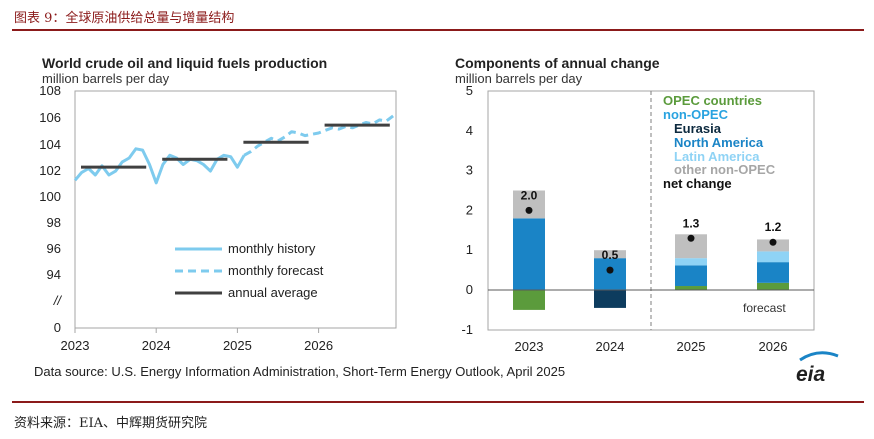 The image size is (874, 439). Describe the element at coordinates (276, 270) in the screenshot. I see `legend-label-monthly-forecast: monthly forecast` at that location.